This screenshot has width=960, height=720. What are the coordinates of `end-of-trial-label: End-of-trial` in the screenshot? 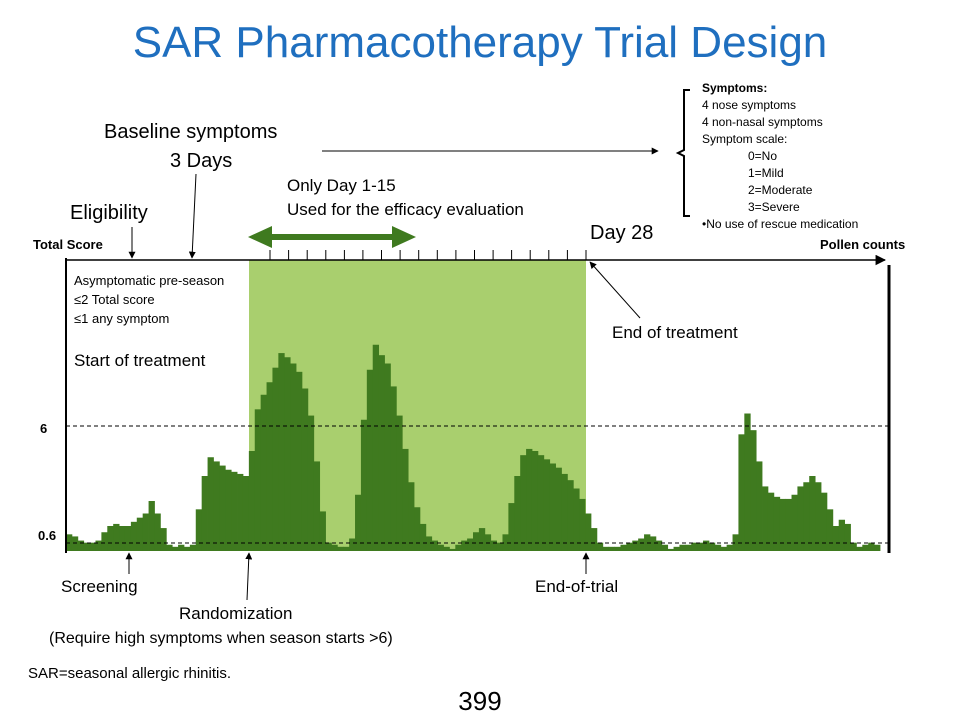 It's located at (577, 586).